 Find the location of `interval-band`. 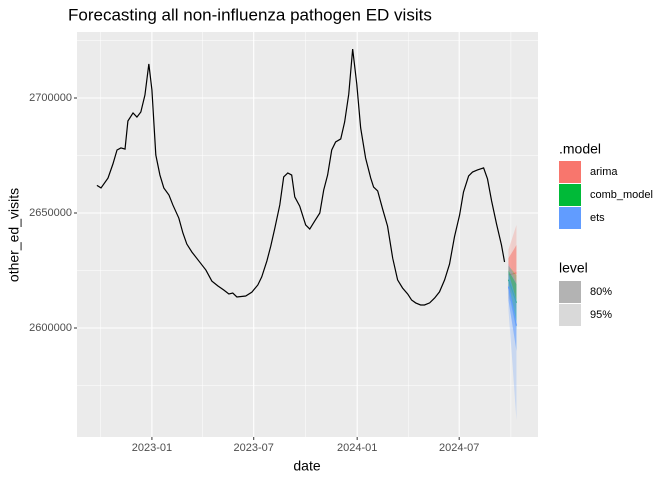

interval-band is located at coordinates (512, 311).